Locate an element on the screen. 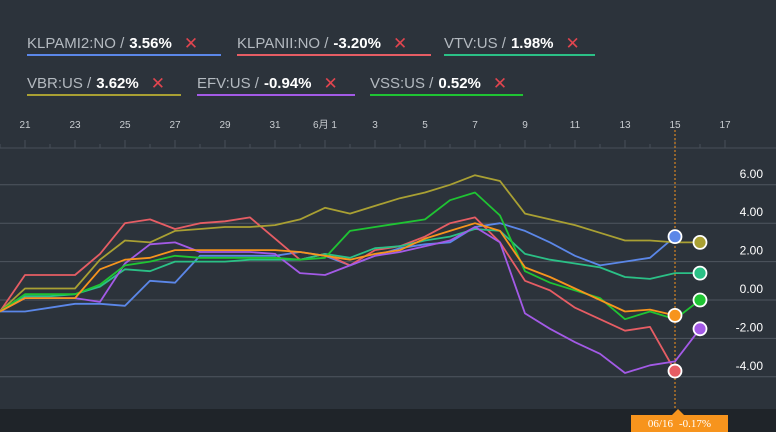 Image resolution: width=776 pixels, height=432 pixels. x-tick-label: 6月 1 is located at coordinates (325, 125).